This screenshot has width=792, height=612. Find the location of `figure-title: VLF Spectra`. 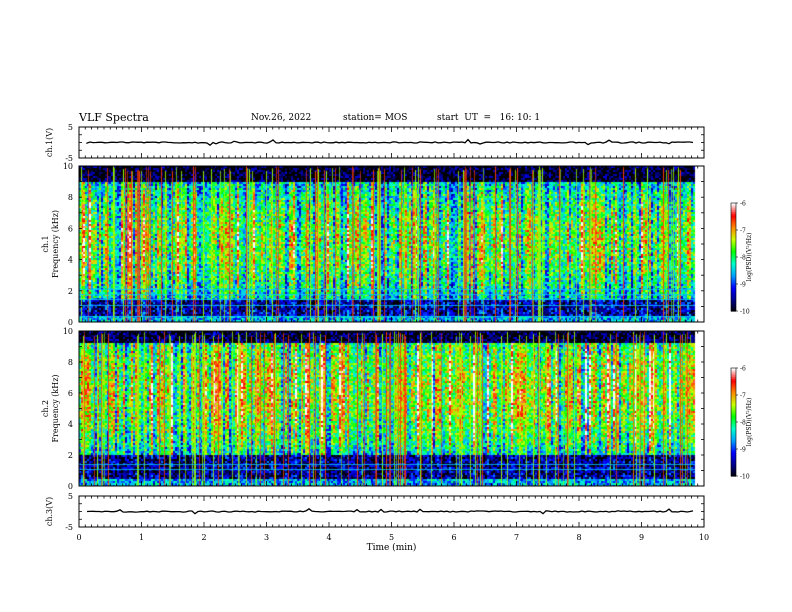

figure-title: VLF Spectra is located at coordinates (114, 117).